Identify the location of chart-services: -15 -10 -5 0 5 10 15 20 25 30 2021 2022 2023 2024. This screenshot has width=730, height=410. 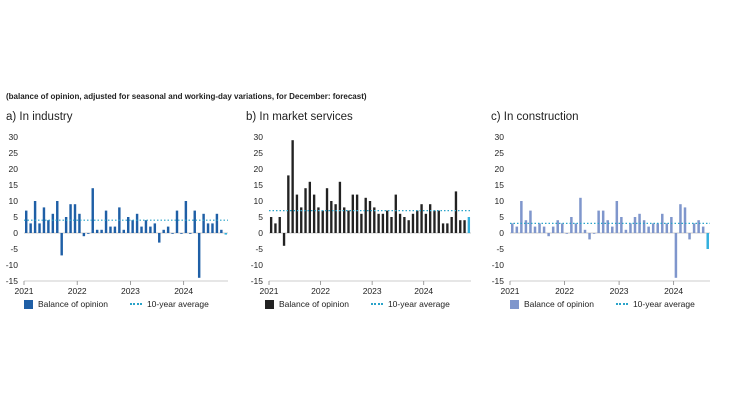
(361, 214).